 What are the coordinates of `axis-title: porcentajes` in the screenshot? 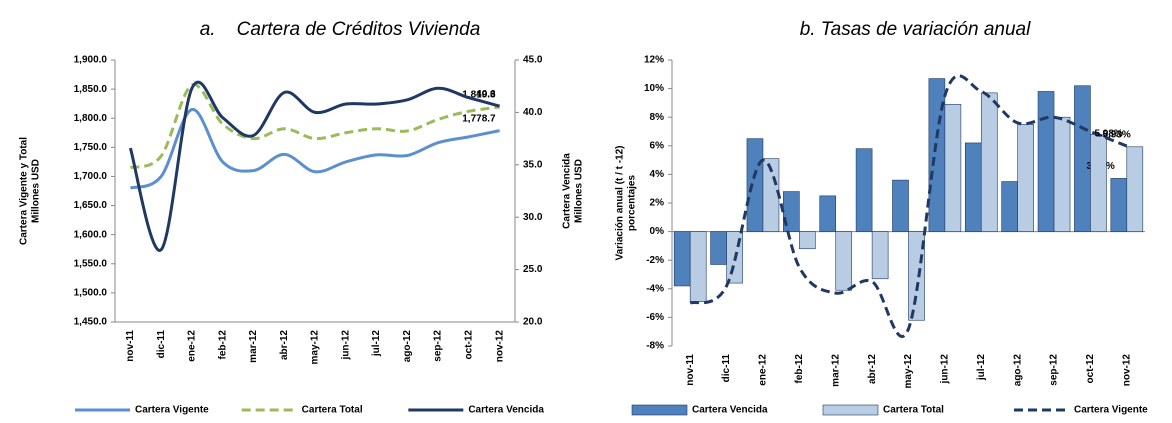 It's located at (632, 202).